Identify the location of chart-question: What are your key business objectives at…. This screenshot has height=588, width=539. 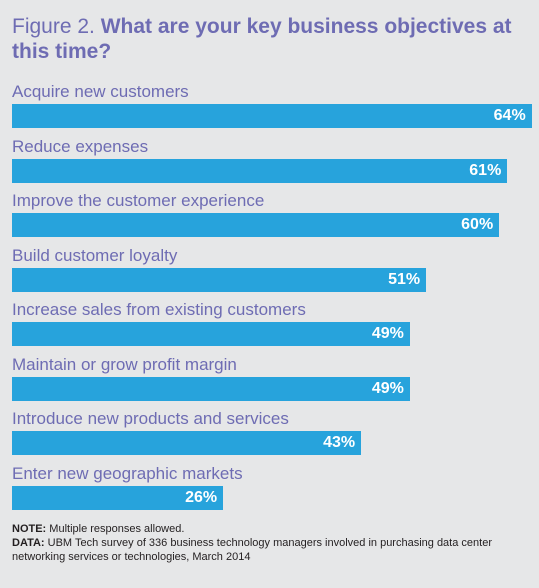
(262, 39).